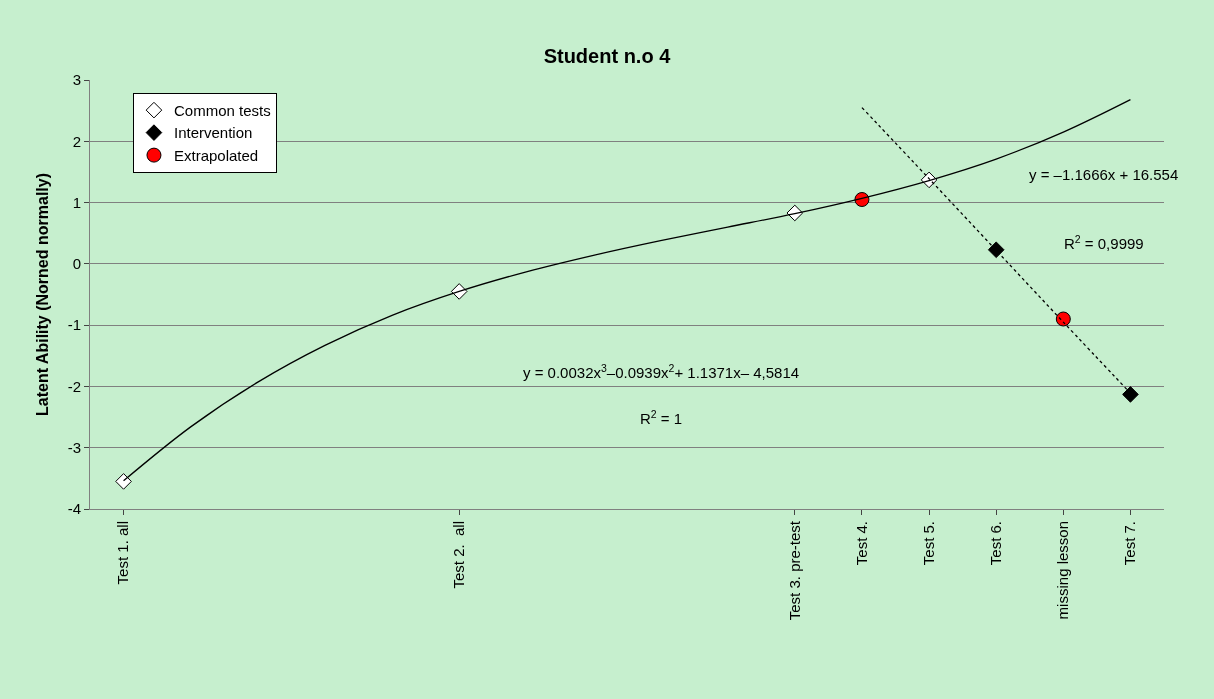 This screenshot has width=1214, height=699. What do you see at coordinates (74, 325) in the screenshot?
I see `y-tick-label: -1` at bounding box center [74, 325].